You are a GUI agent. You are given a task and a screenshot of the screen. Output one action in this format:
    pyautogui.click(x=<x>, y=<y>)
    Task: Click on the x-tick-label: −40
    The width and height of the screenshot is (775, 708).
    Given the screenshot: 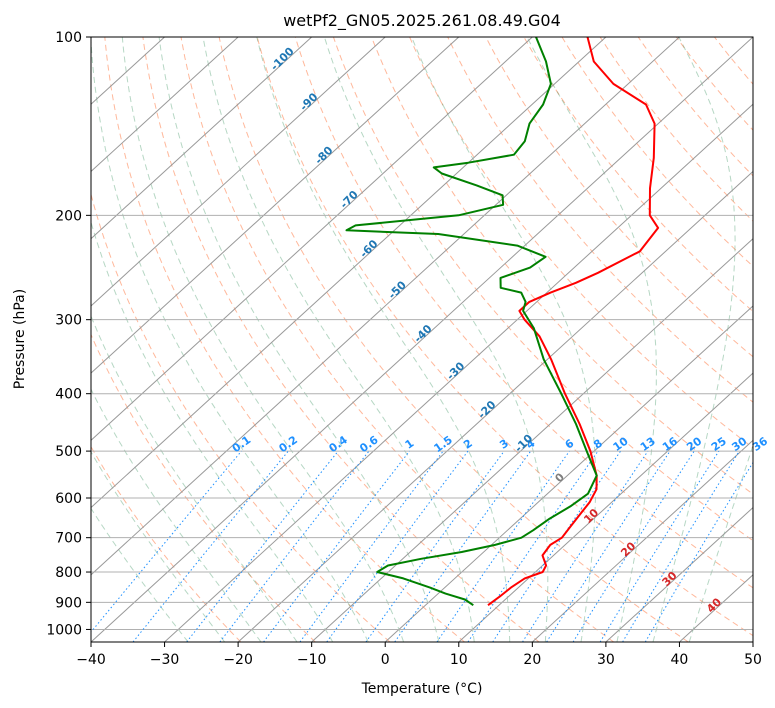 What is the action you would take?
    pyautogui.click(x=91, y=660)
    